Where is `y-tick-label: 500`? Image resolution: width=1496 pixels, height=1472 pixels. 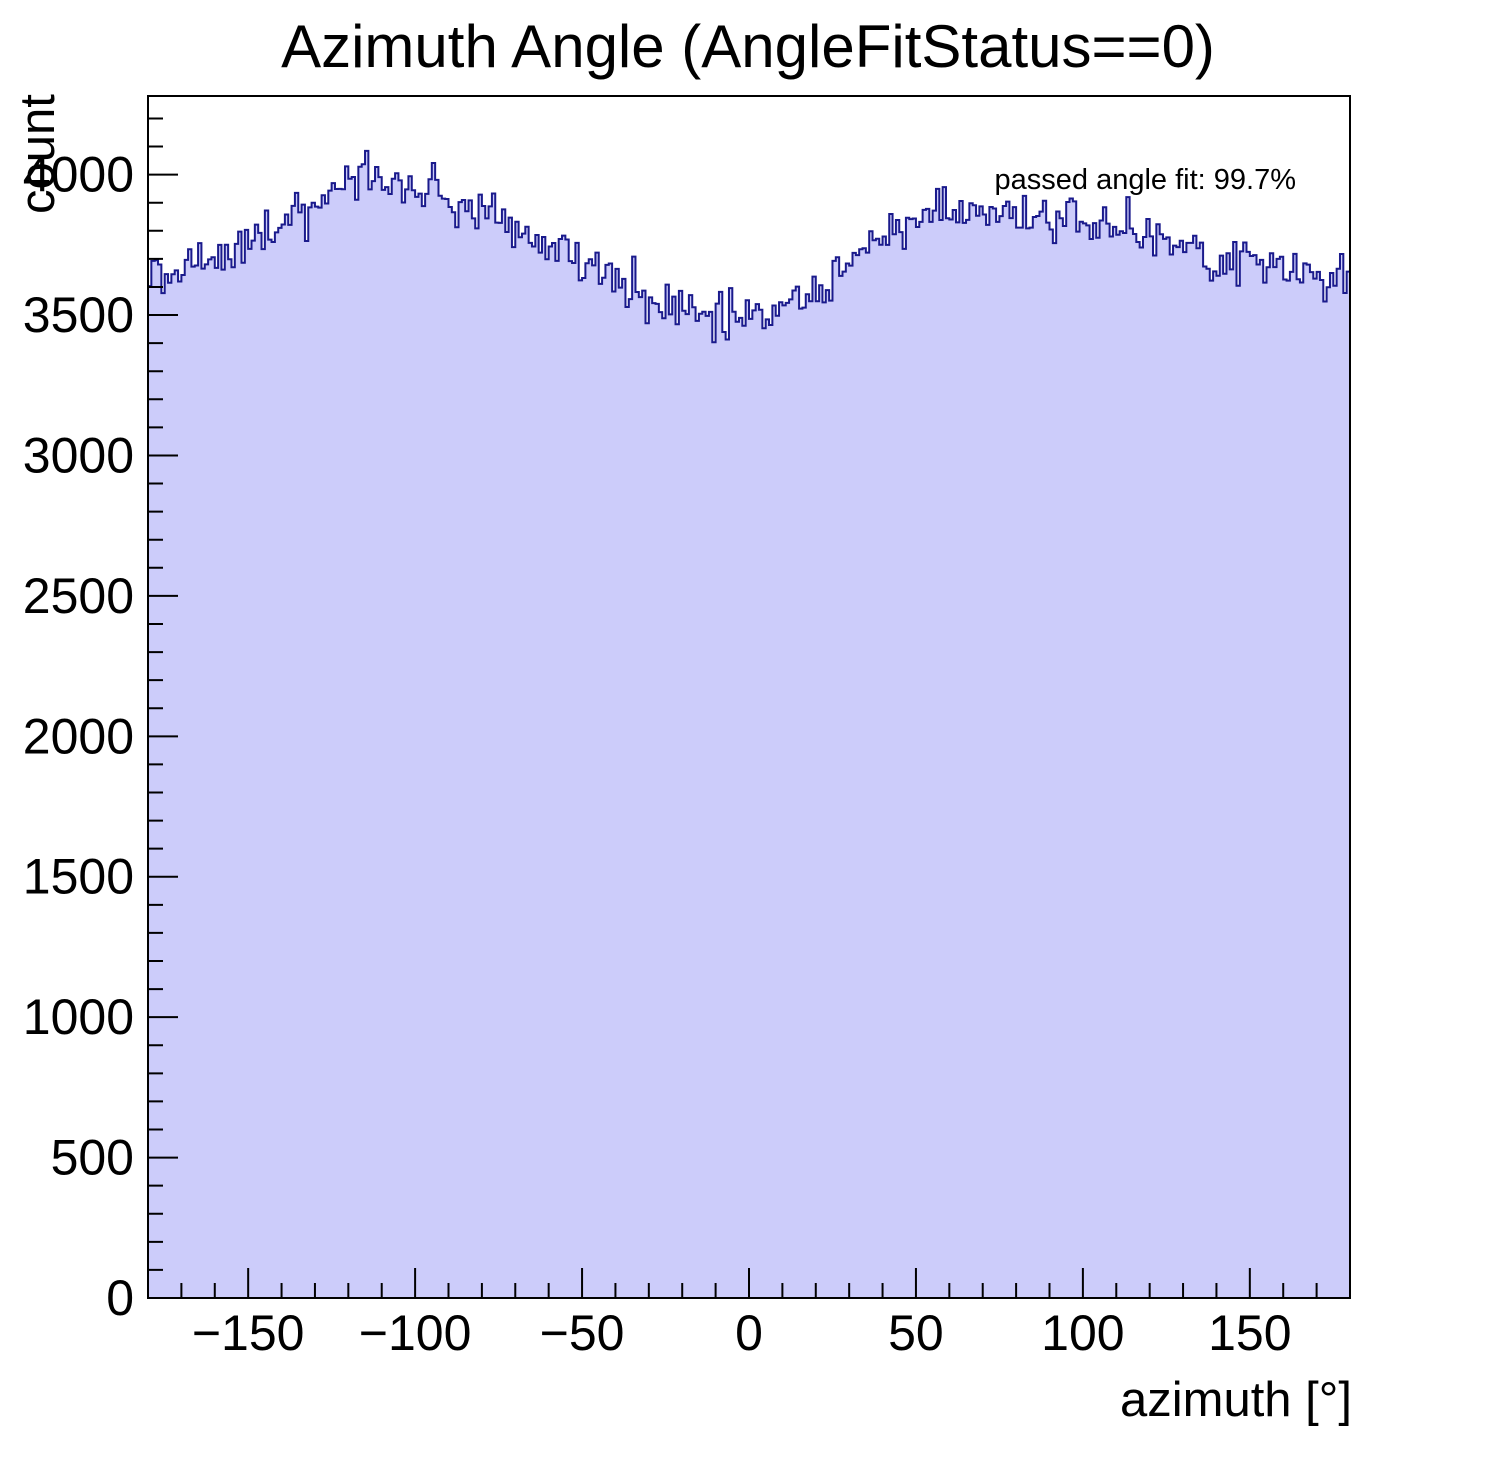
y-tick-label: 500 is located at coordinates (92, 1158).